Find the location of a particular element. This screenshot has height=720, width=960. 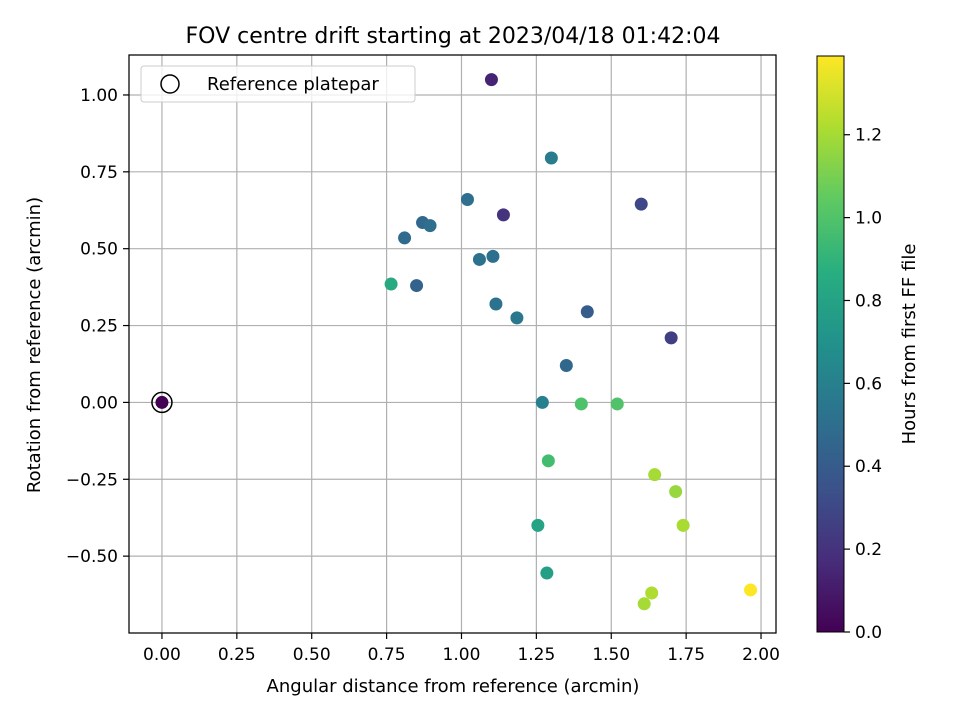

colorbar-gradient is located at coordinates (830, 344).